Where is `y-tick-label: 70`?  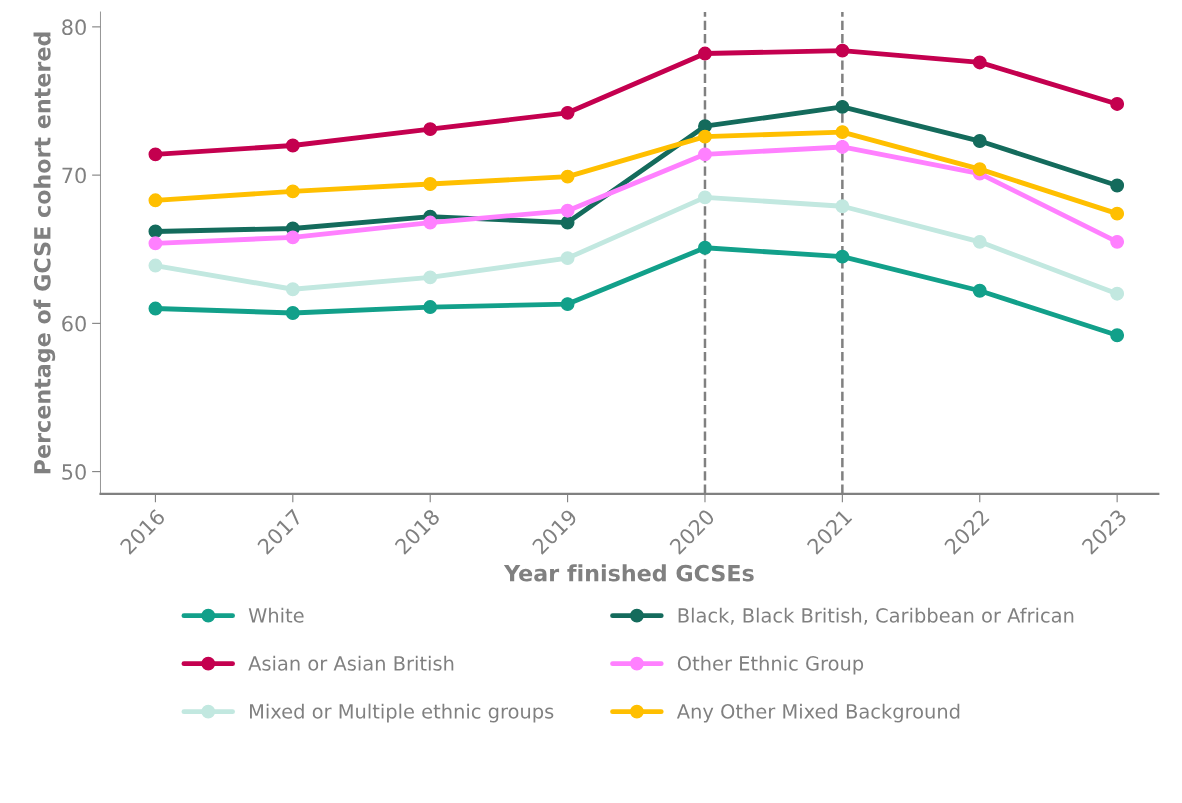 y-tick-label: 70 is located at coordinates (74, 175).